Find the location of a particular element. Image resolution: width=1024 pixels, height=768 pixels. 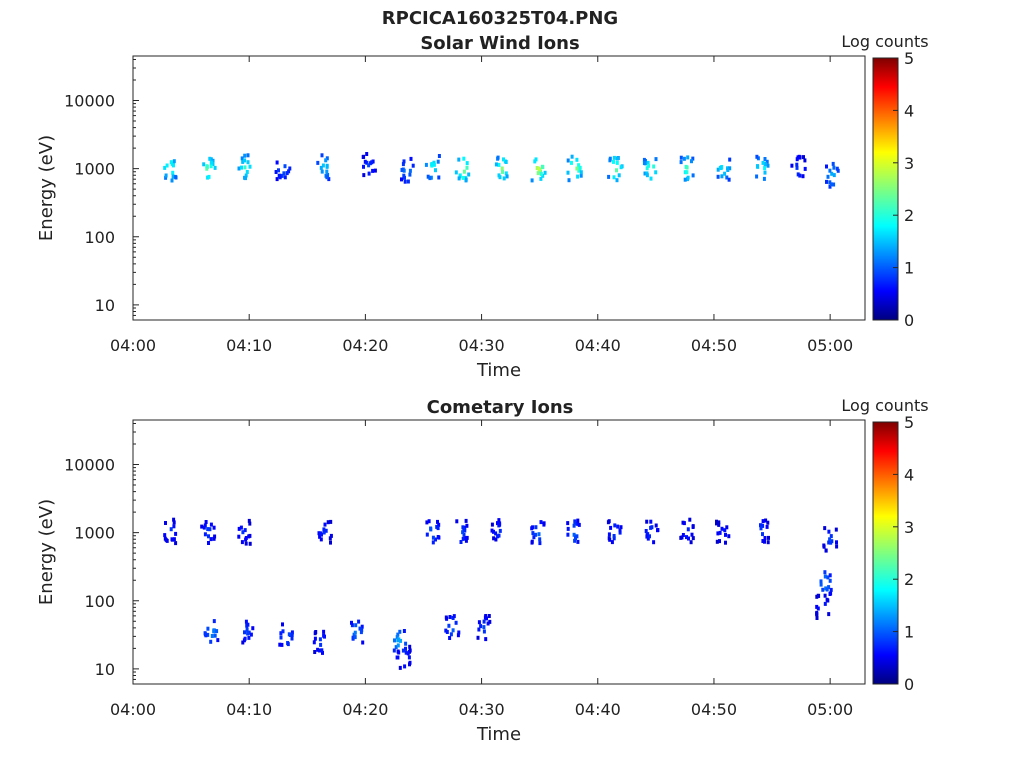

y-tick-label: 10000 is located at coordinates (89, 465).